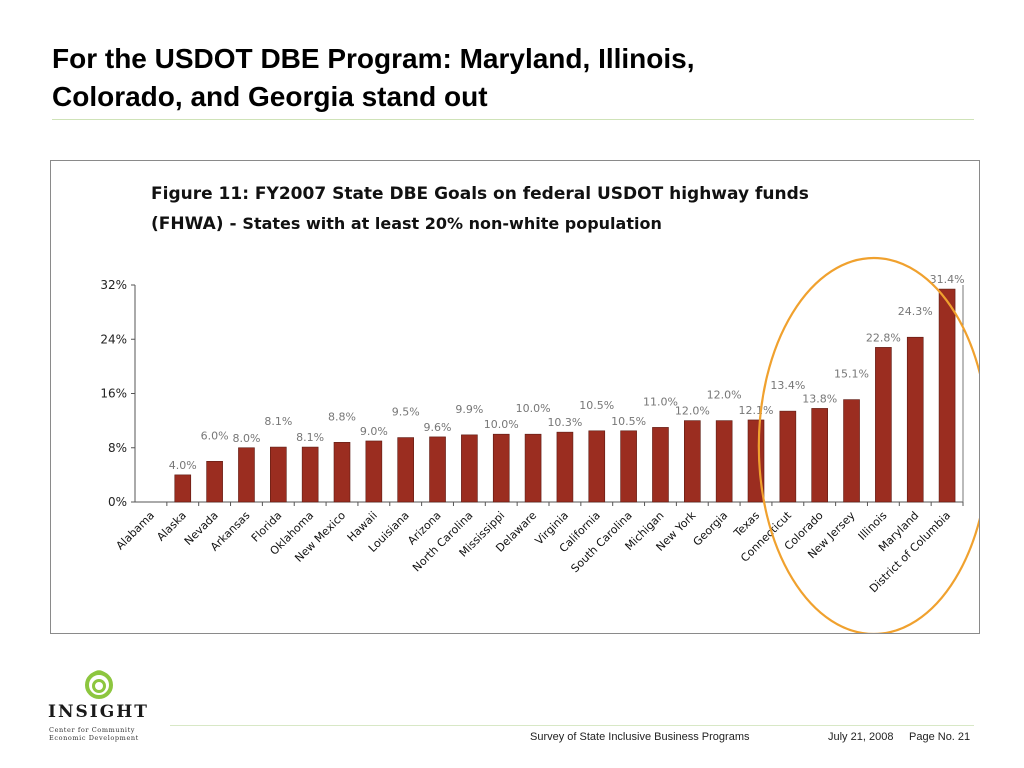 This screenshot has width=1024, height=768. I want to click on data-label: 12.1%, so click(756, 410).